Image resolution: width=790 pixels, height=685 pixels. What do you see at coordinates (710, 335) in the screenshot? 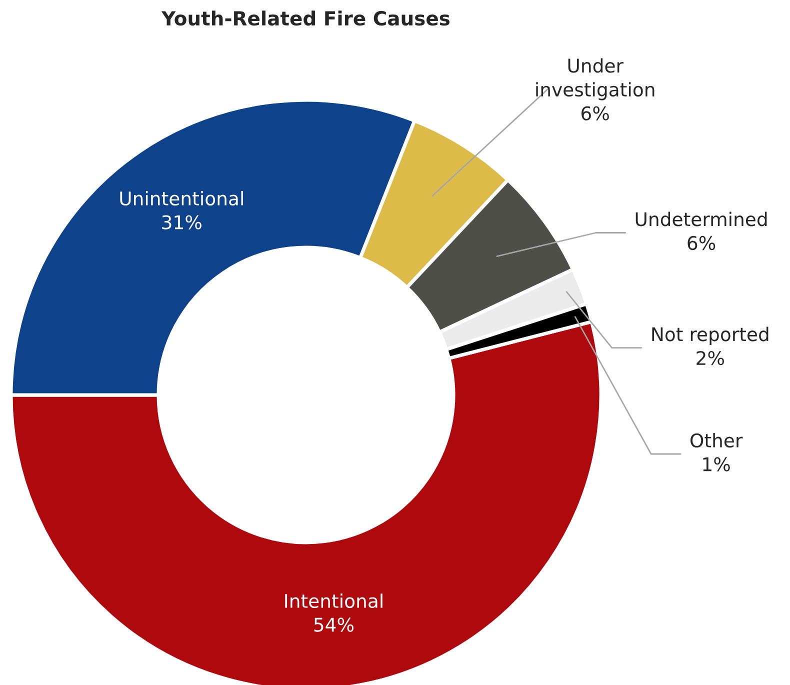
I see `slice-label: Not reported` at bounding box center [710, 335].